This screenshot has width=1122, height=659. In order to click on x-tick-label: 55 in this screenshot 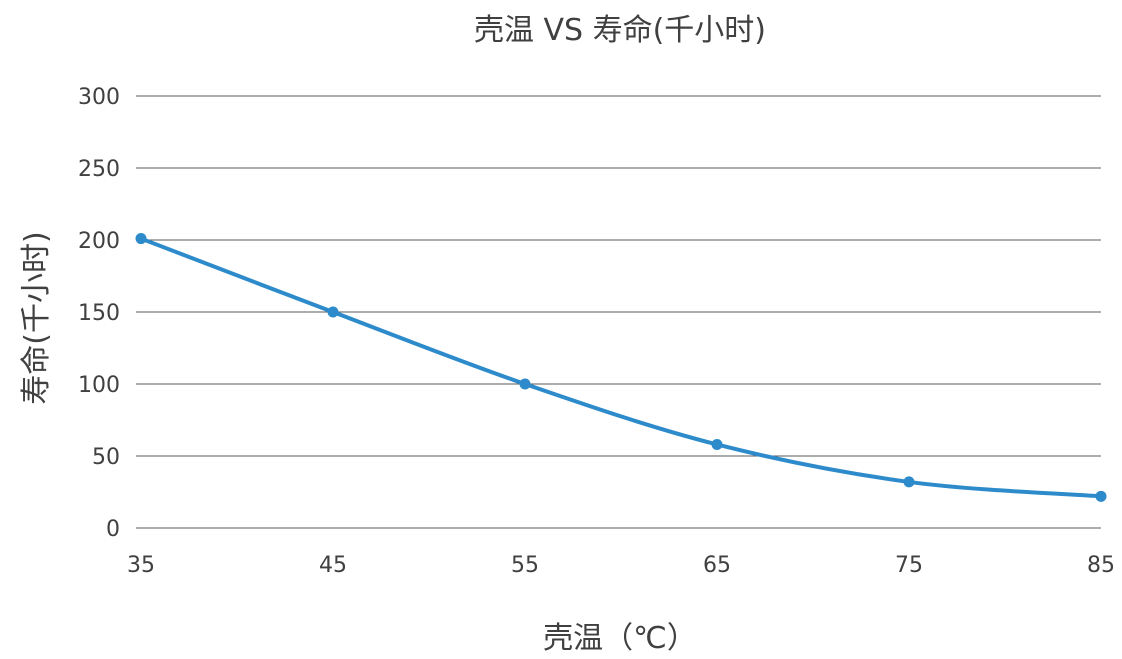, I will do `click(525, 565)`.